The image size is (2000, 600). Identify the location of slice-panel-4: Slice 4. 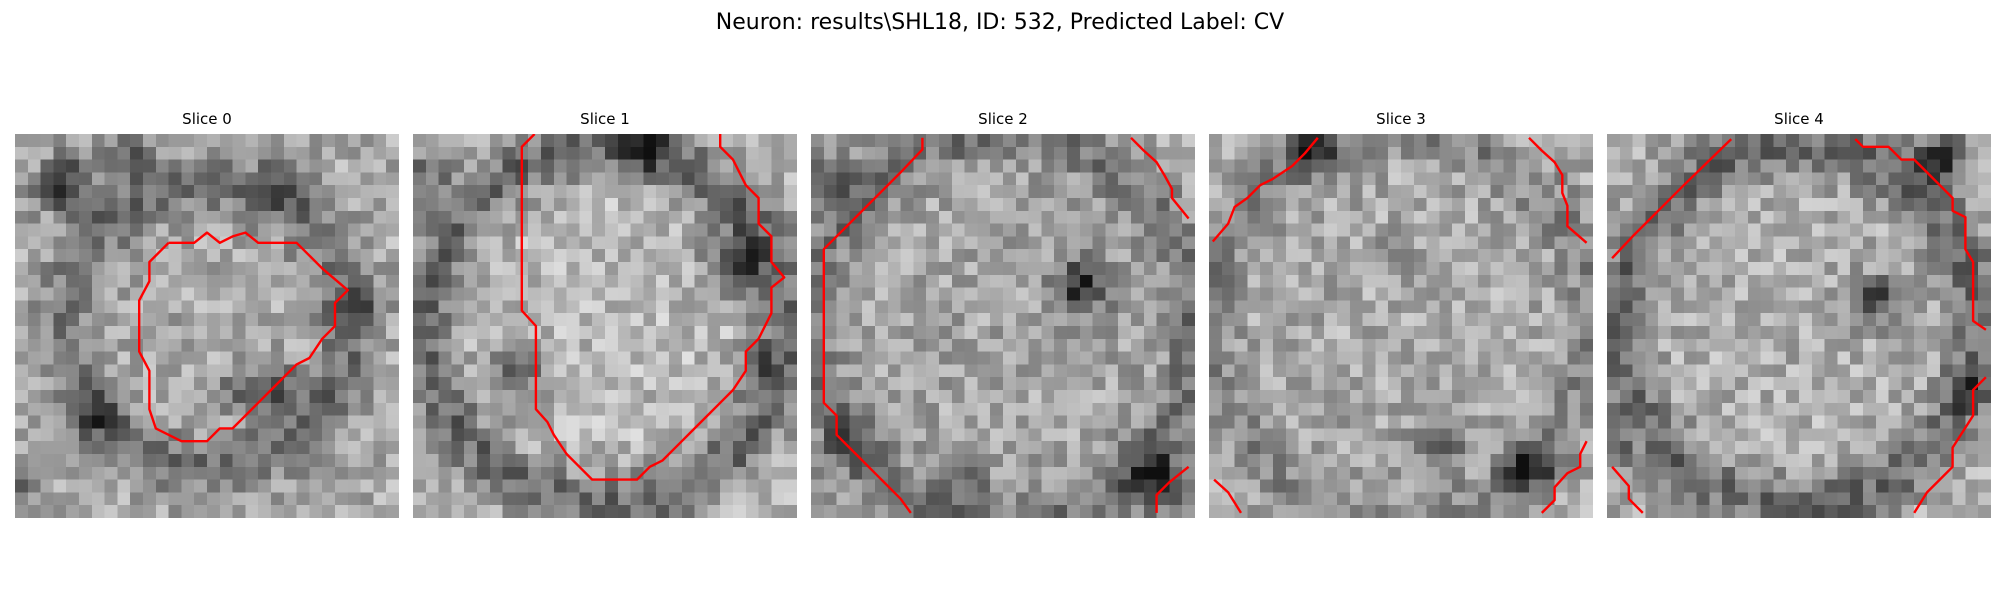
(1799, 312).